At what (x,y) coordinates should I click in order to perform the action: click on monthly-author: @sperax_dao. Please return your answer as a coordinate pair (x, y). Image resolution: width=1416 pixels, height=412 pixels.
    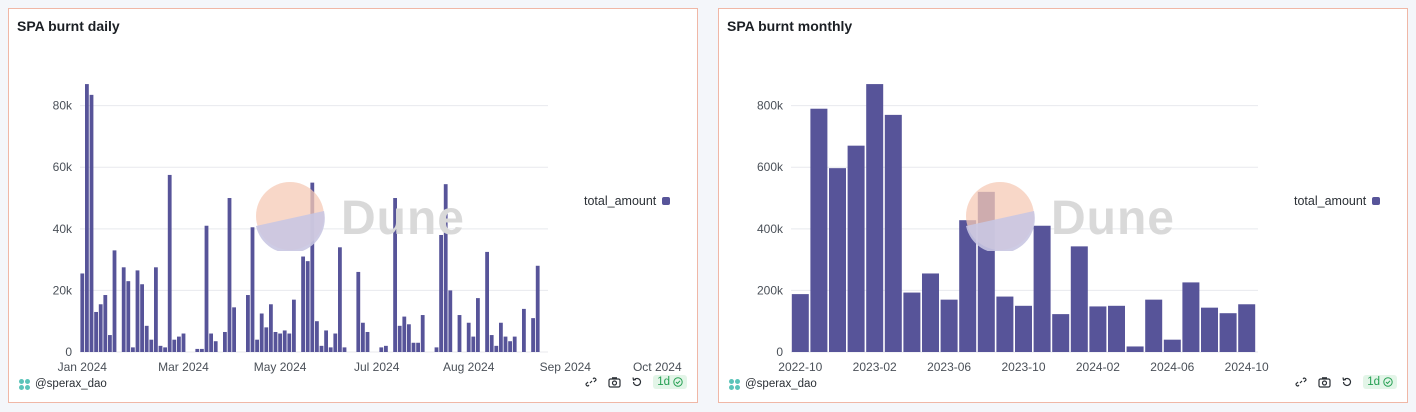
    Looking at the image, I should click on (772, 384).